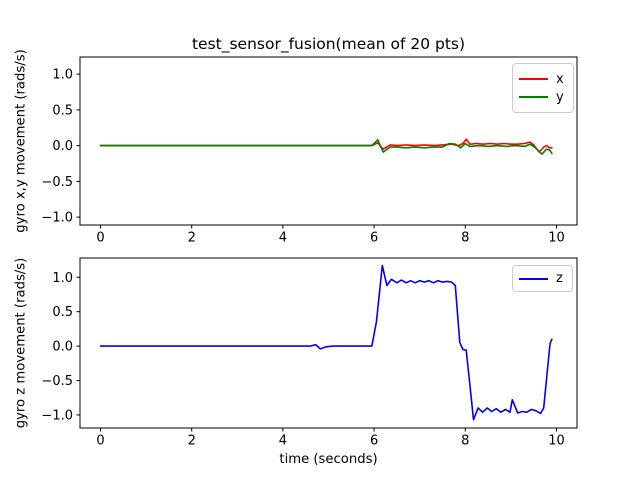 Image resolution: width=640 pixels, height=480 pixels. Describe the element at coordinates (328, 44) in the screenshot. I see `chart-title: test_sensor_fusion(mean of 20 pts)` at that location.